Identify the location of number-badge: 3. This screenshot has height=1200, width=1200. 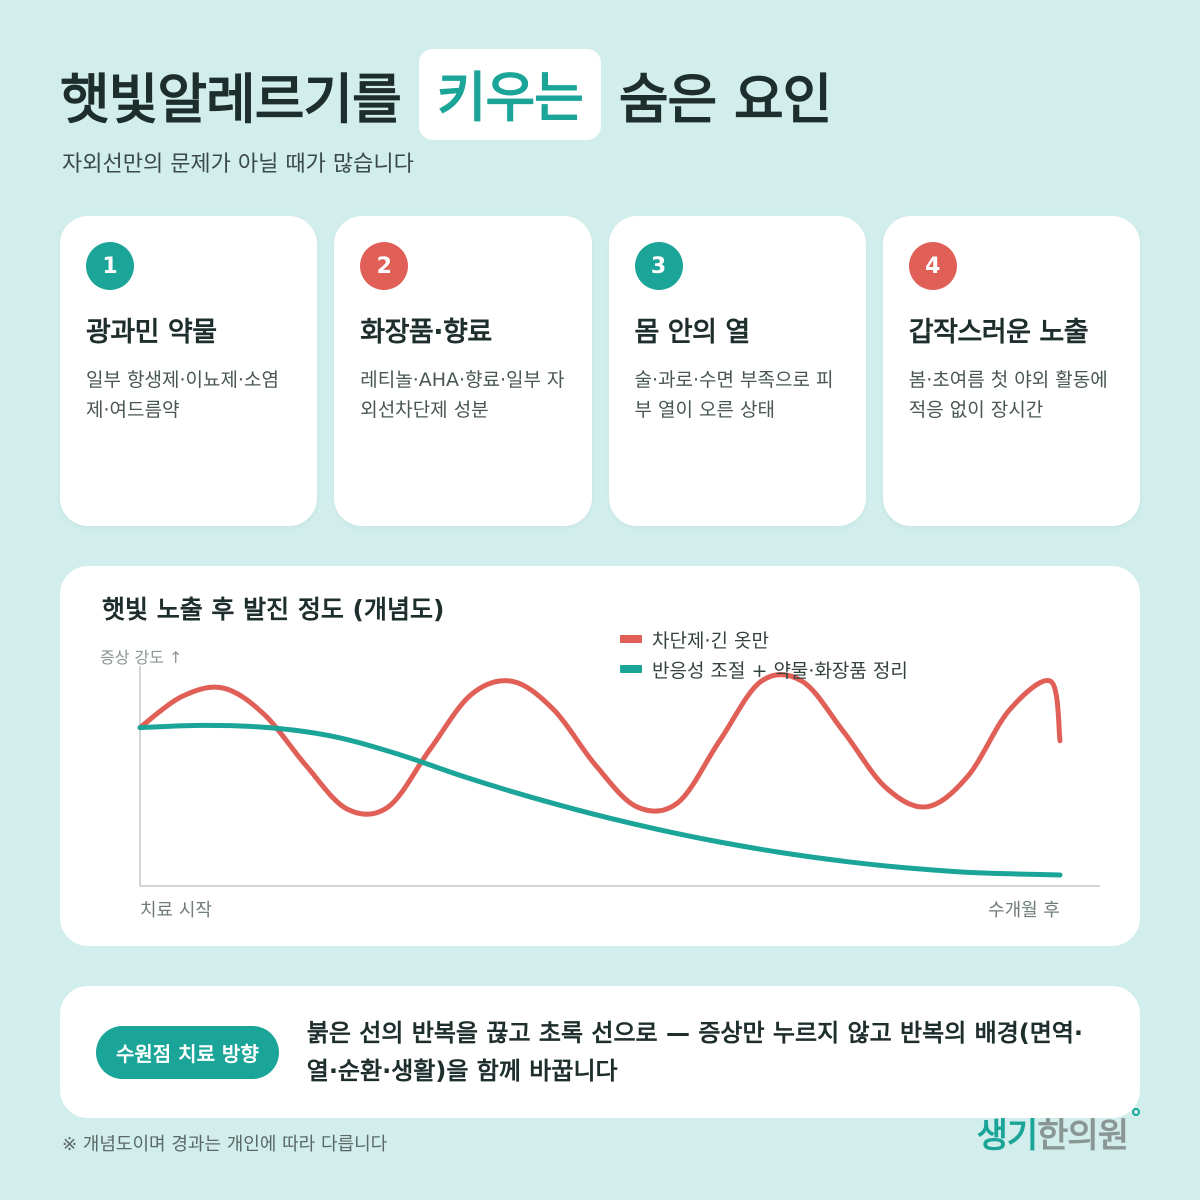
(658, 266).